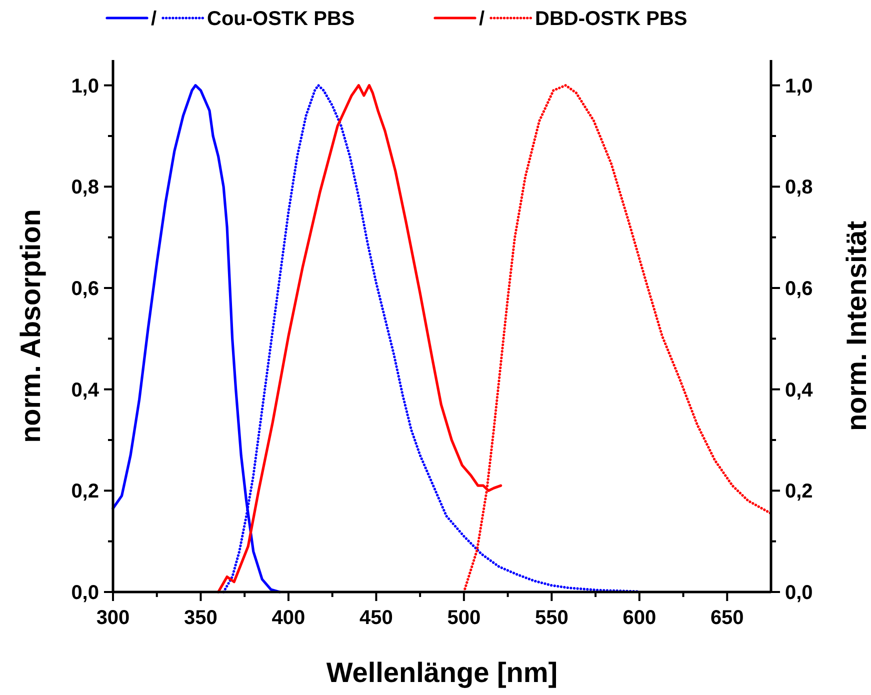  I want to click on x-tick-label: 650, so click(727, 618).